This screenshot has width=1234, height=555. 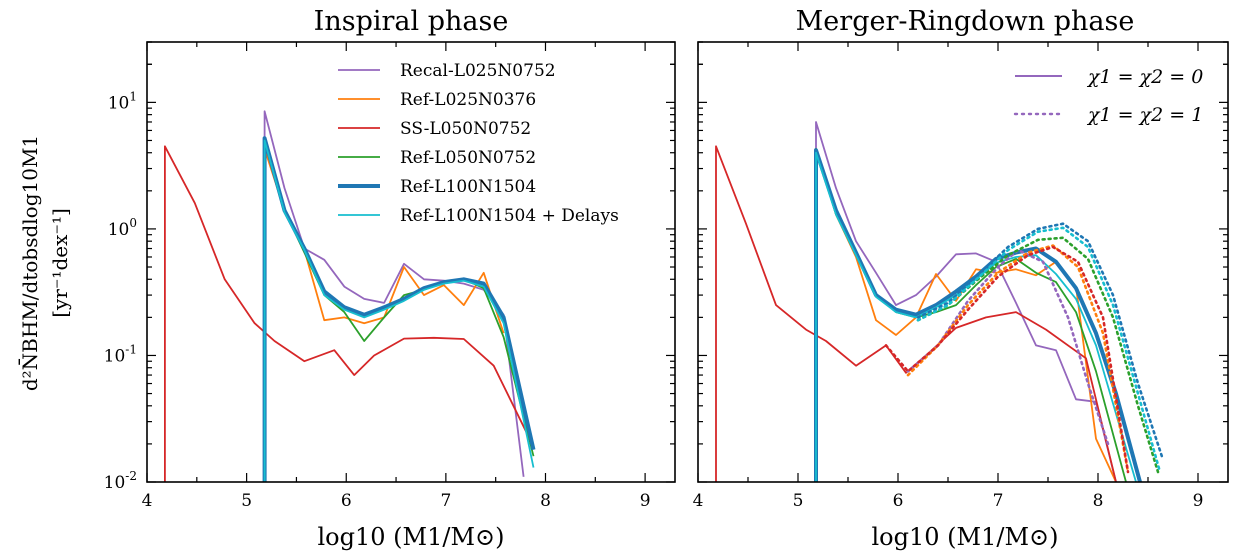 What do you see at coordinates (120, 481) in the screenshot?
I see `y-tick-label: 10⁻²` at bounding box center [120, 481].